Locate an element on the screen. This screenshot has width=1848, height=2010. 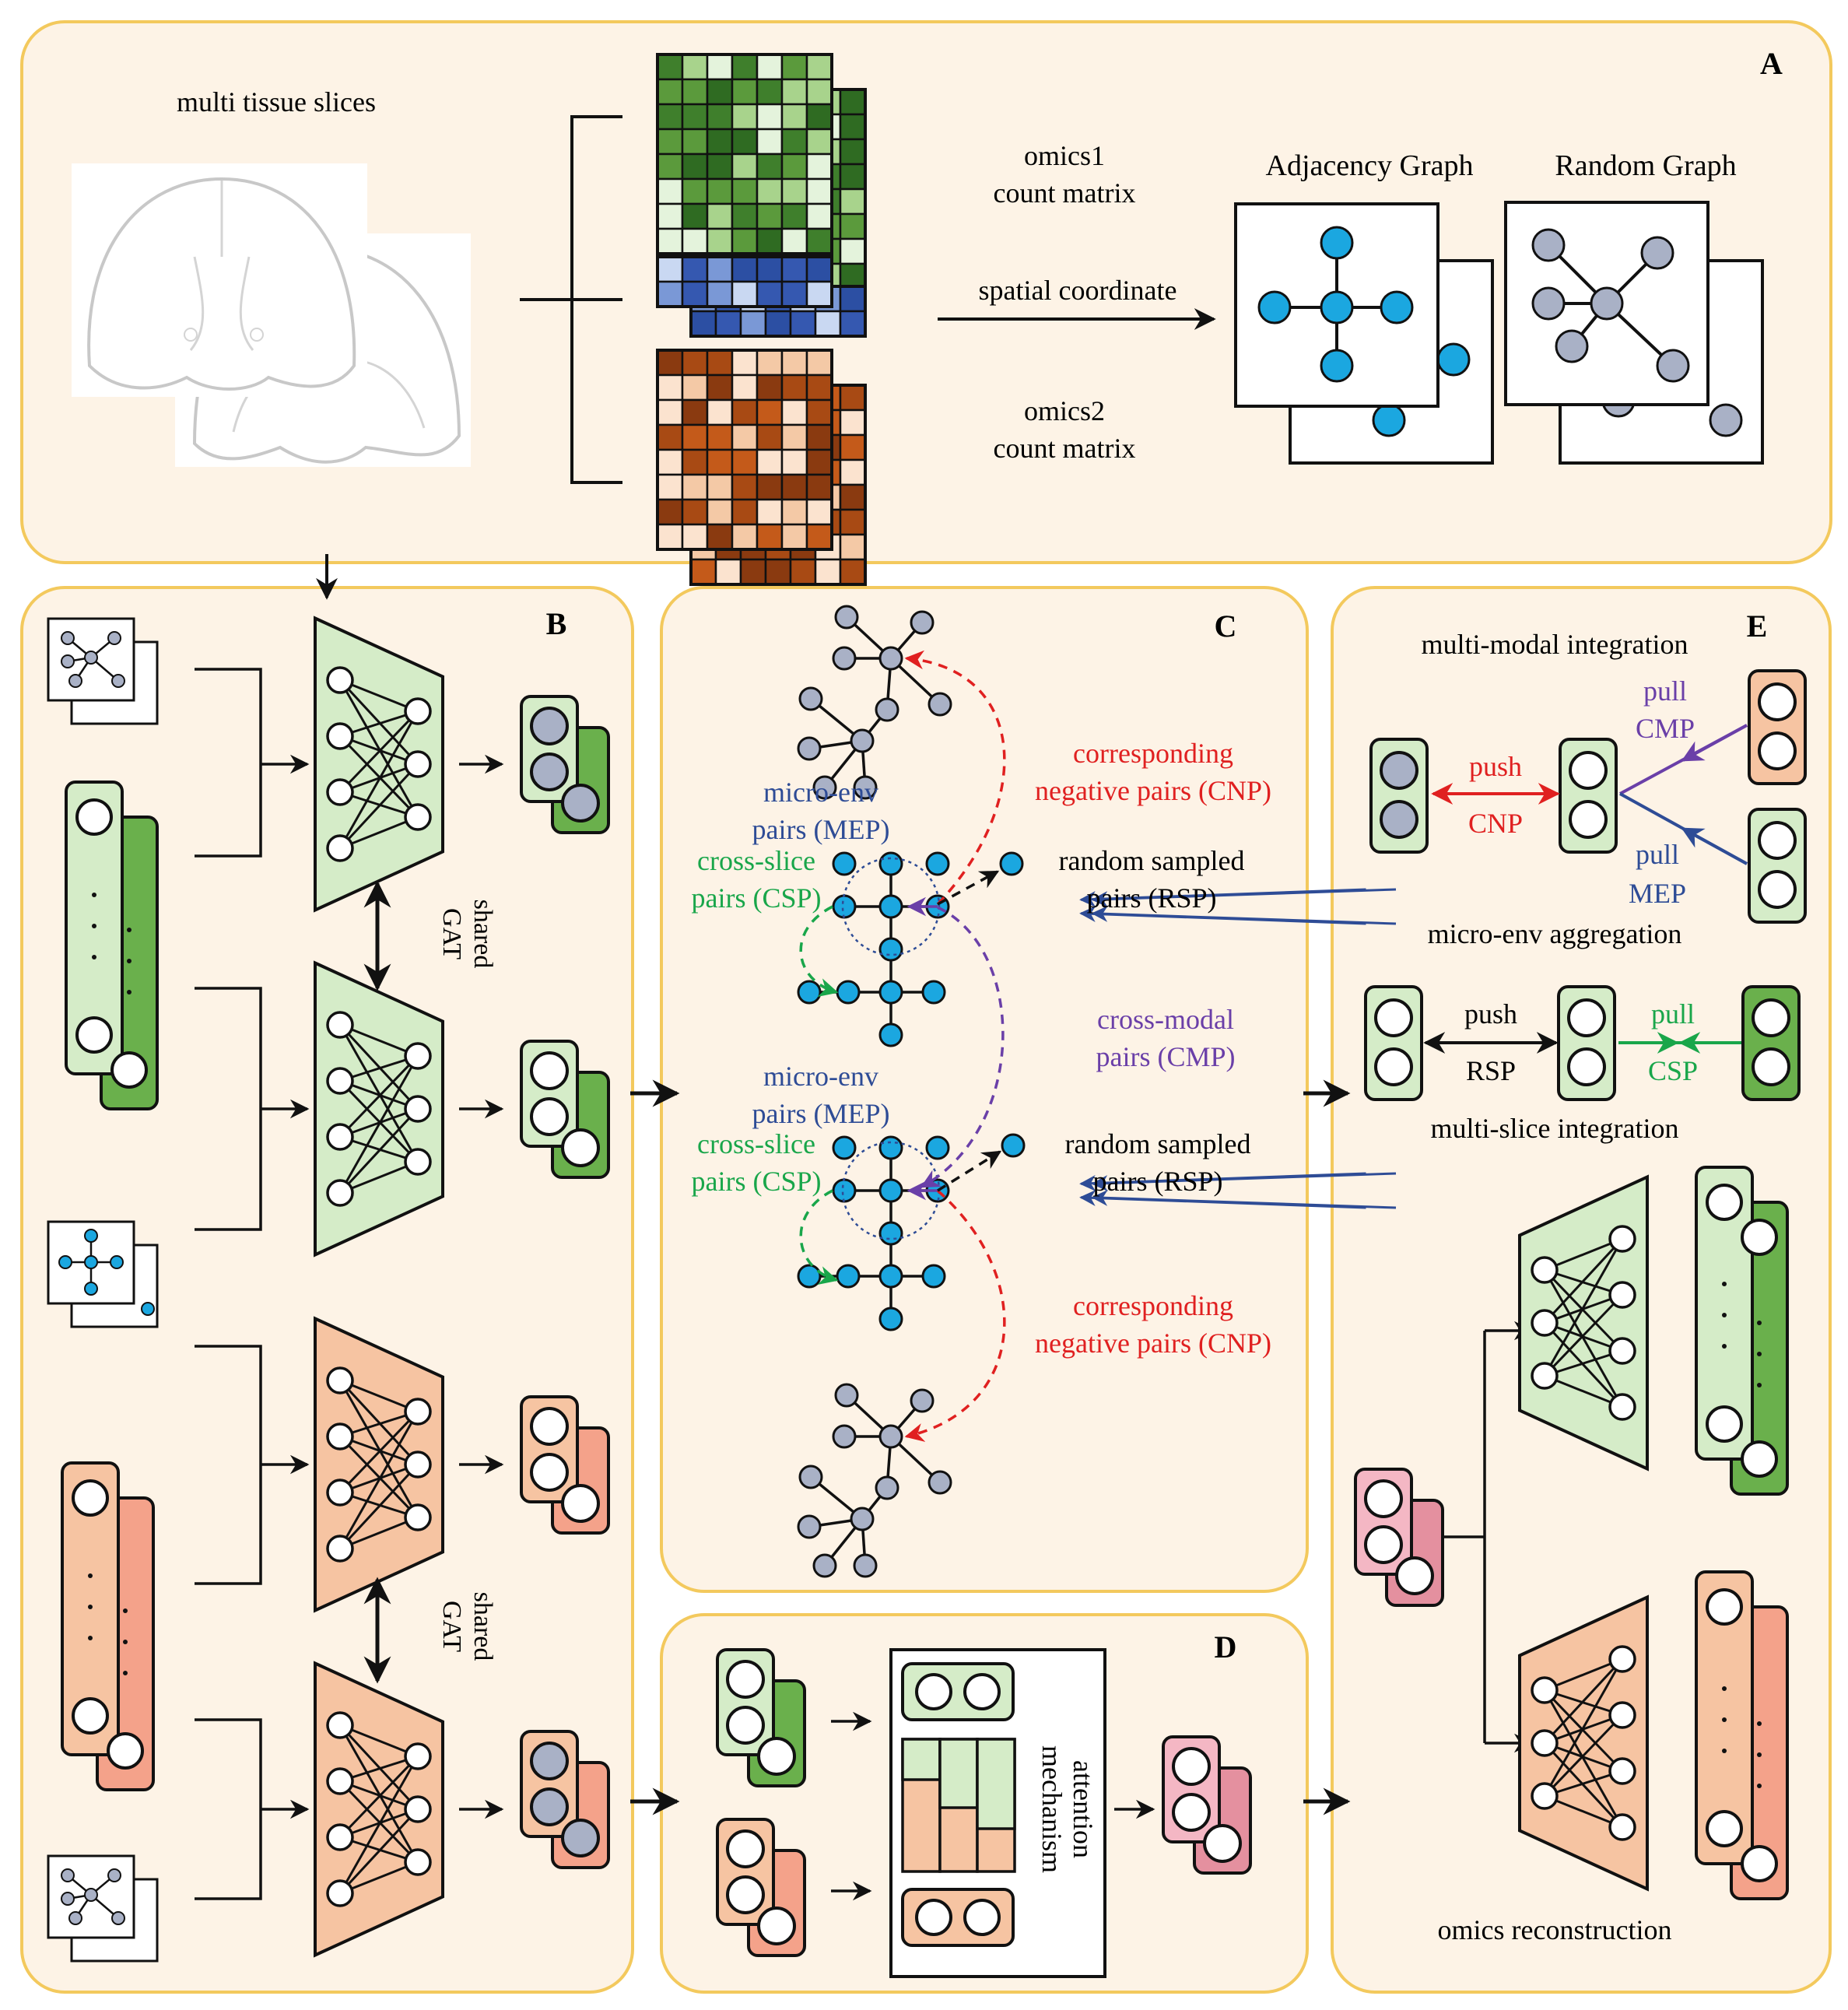
rsp-top-line2: pairs (RSP) is located at coordinates (1151, 898).